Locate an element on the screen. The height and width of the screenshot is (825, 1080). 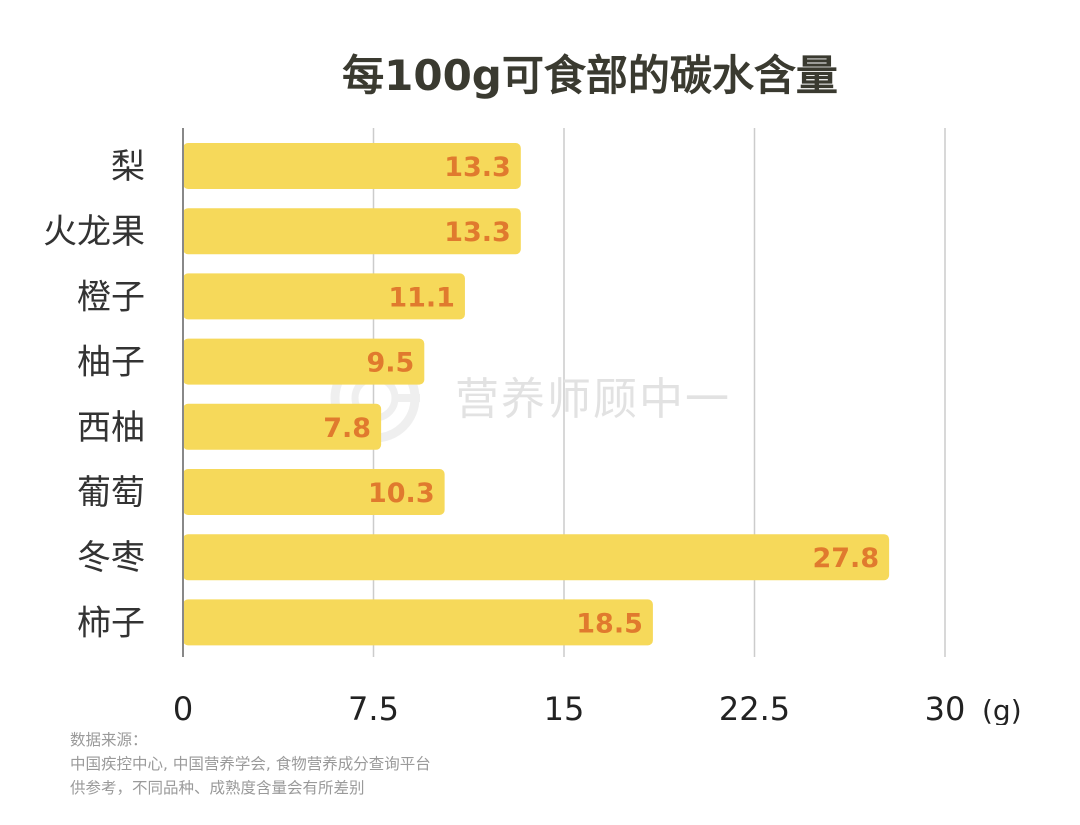
category-label: 橙子 is located at coordinates (111, 297).